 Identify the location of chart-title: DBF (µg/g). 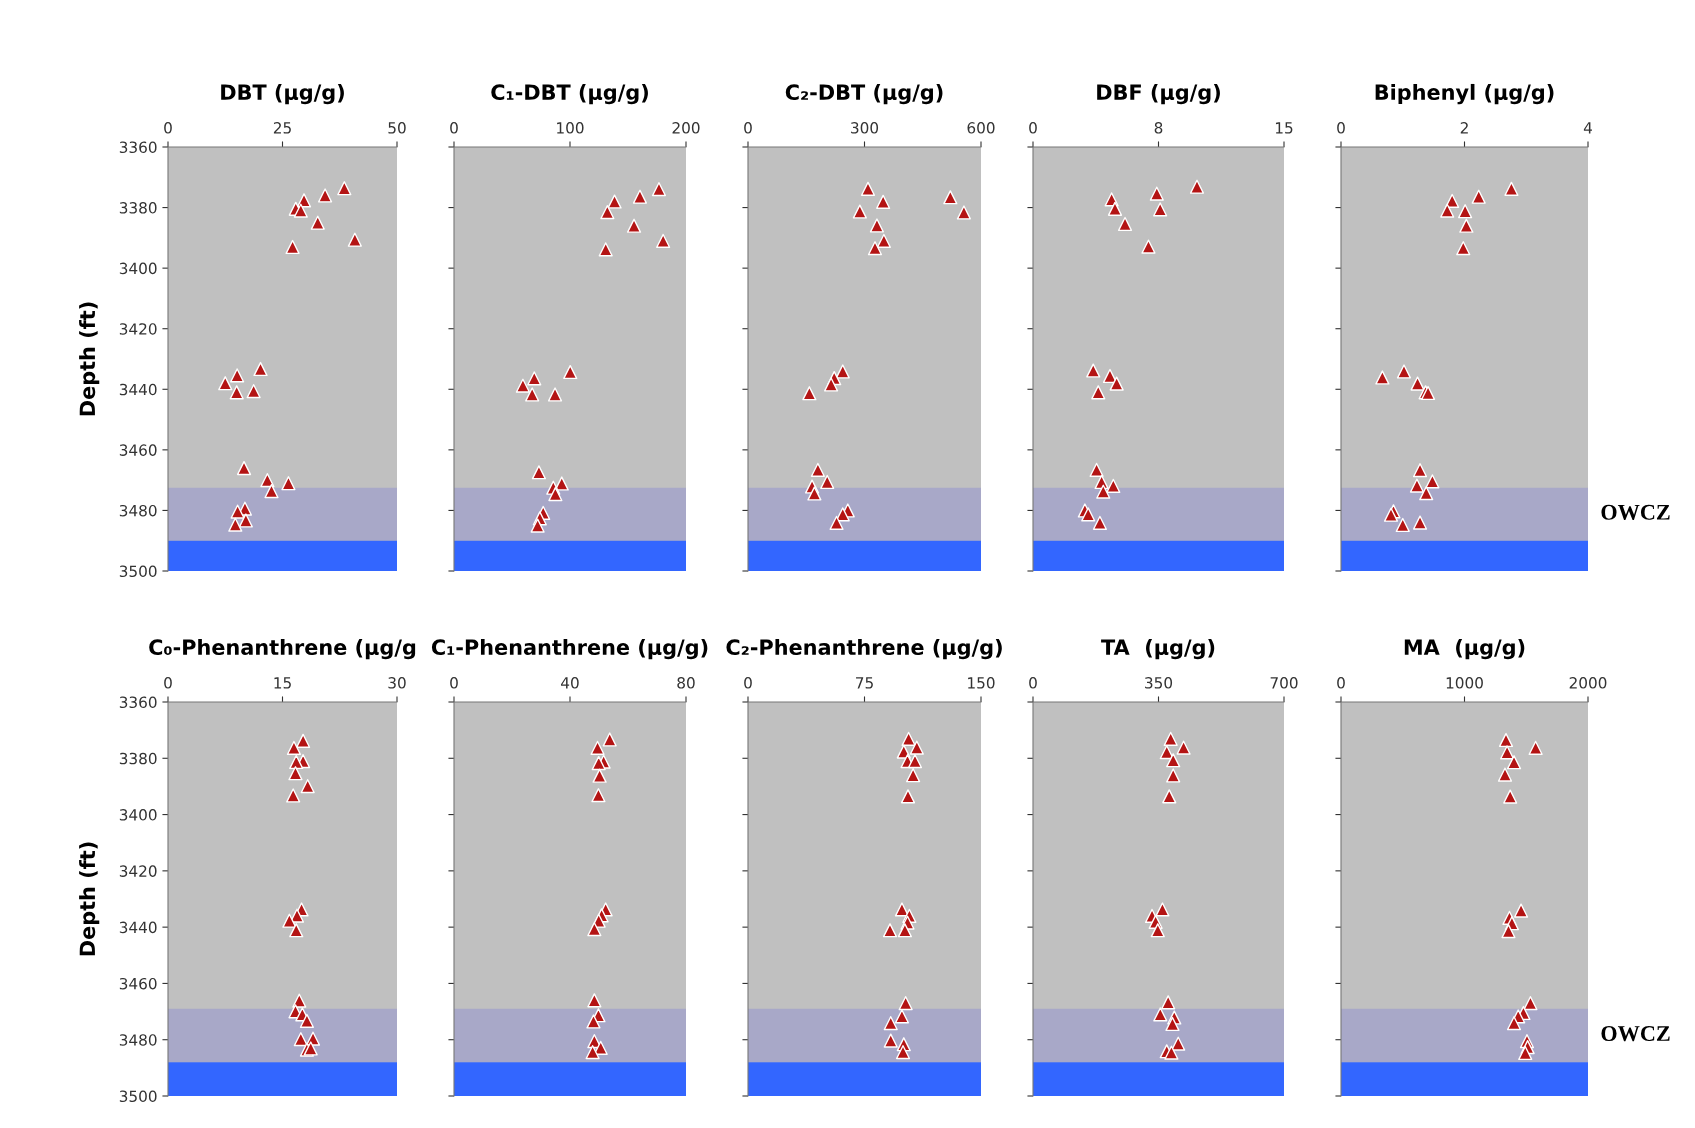
(1158, 94).